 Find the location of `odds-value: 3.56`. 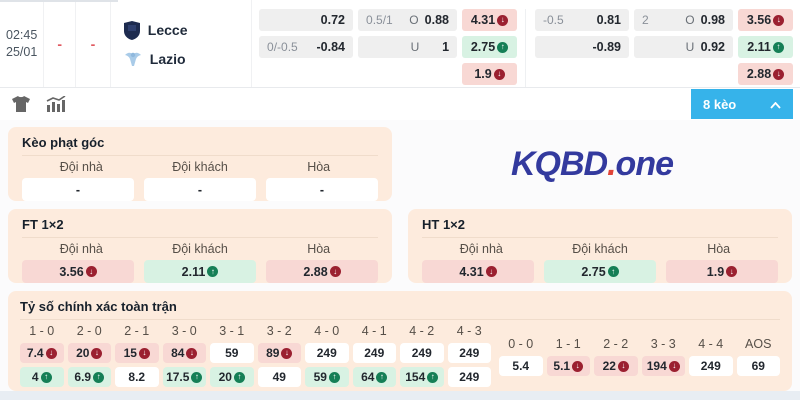

odds-value: 3.56 is located at coordinates (71, 271).